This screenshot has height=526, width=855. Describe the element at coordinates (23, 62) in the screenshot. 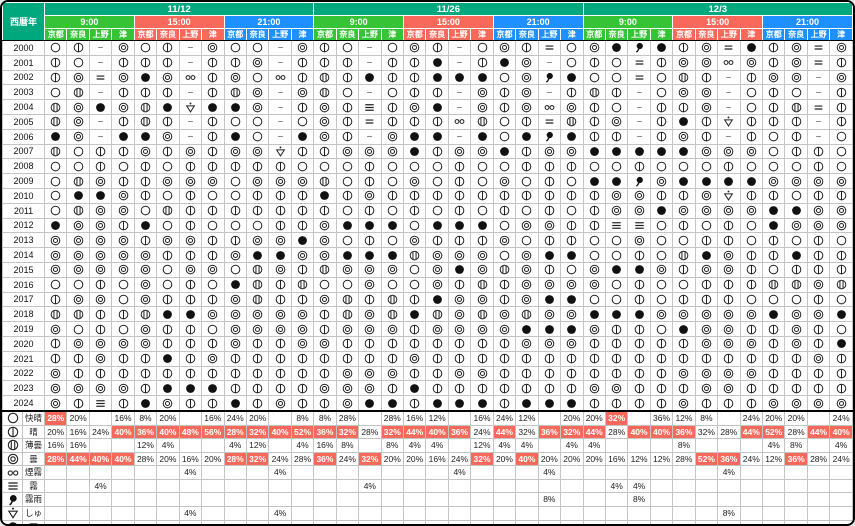

I see `year-cell: 2001` at that location.